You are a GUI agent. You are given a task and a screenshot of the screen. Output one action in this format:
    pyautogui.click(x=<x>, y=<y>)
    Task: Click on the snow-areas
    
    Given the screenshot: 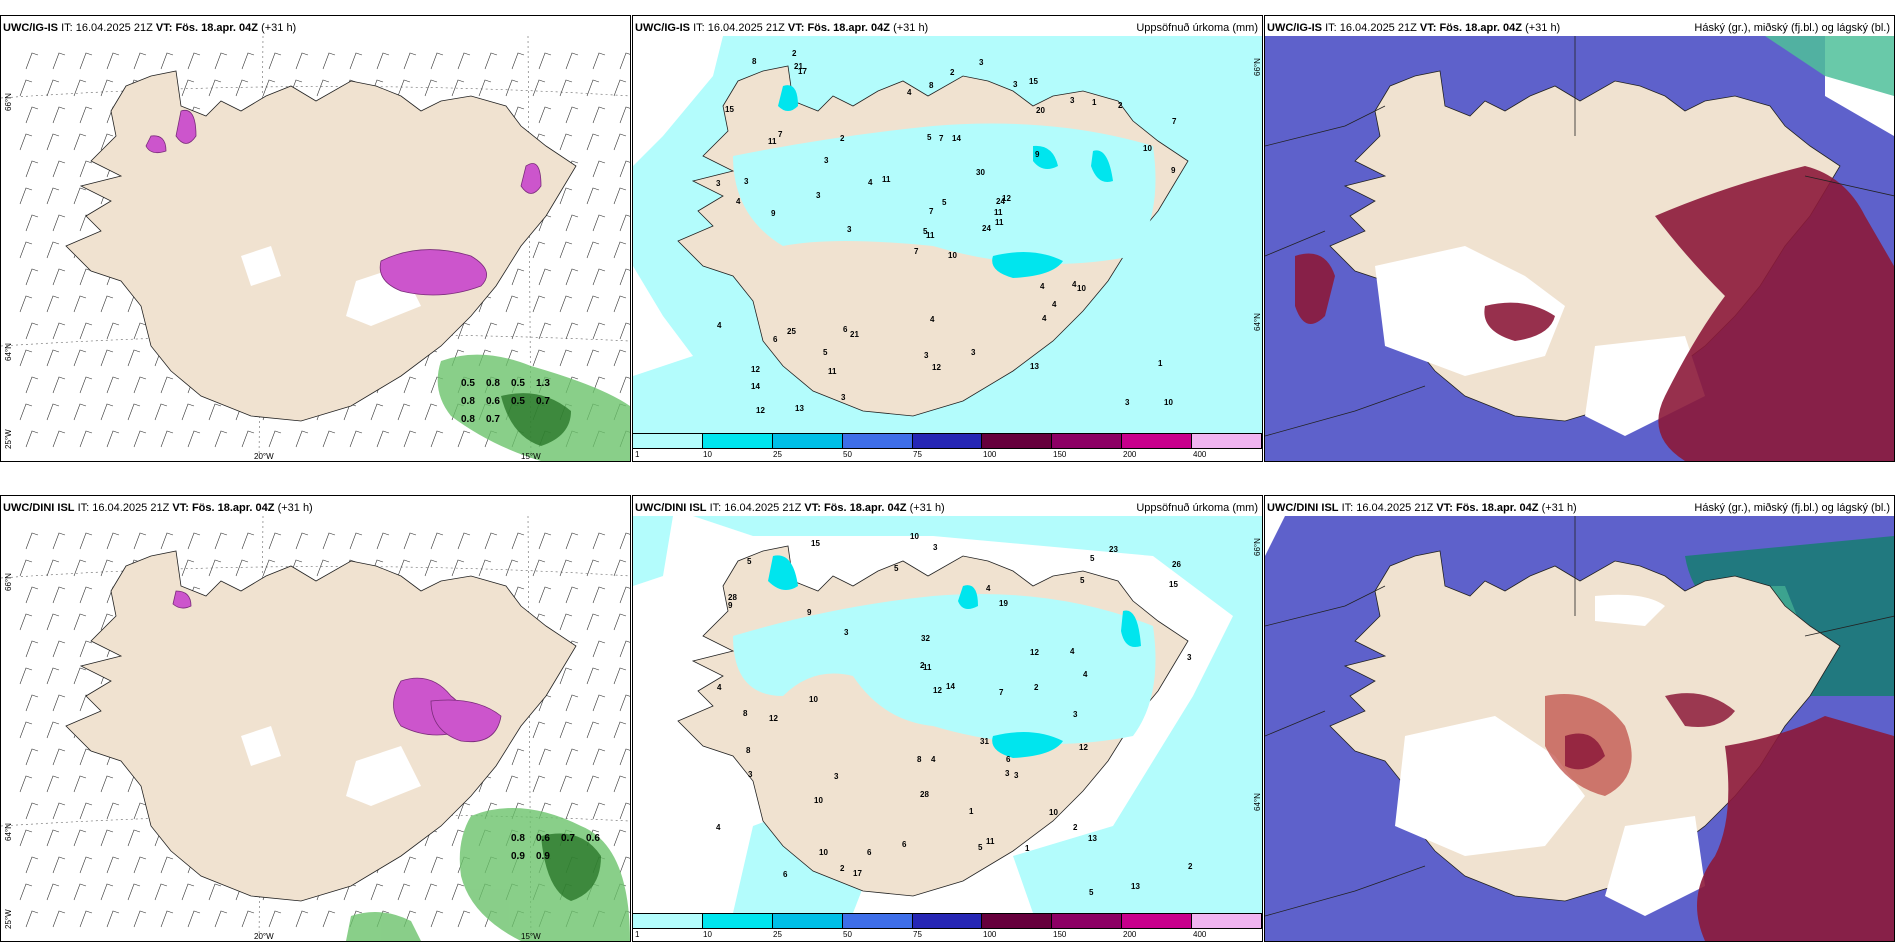 What is the action you would take?
    pyautogui.click(x=343, y=202)
    